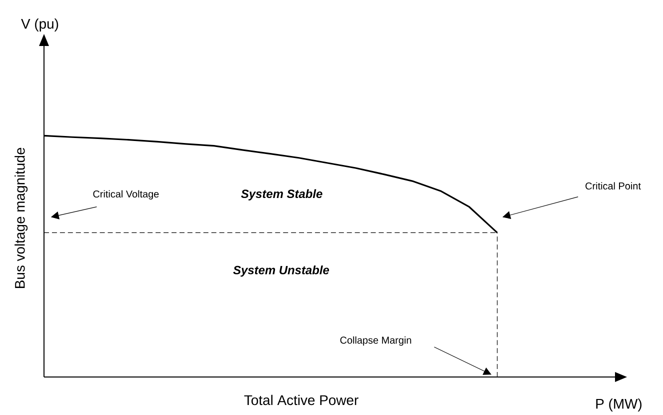 The height and width of the screenshot is (415, 663). What do you see at coordinates (301, 400) in the screenshot?
I see `x-axis-title: Total Active Power` at bounding box center [301, 400].